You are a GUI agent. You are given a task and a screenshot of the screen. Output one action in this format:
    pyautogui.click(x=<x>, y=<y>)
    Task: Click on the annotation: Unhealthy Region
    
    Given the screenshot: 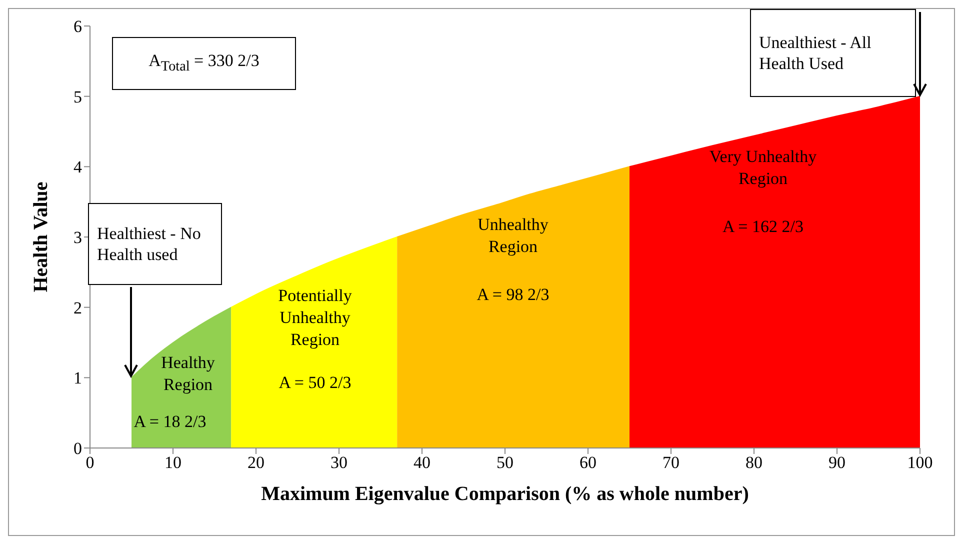 What is the action you would take?
    pyautogui.click(x=513, y=236)
    